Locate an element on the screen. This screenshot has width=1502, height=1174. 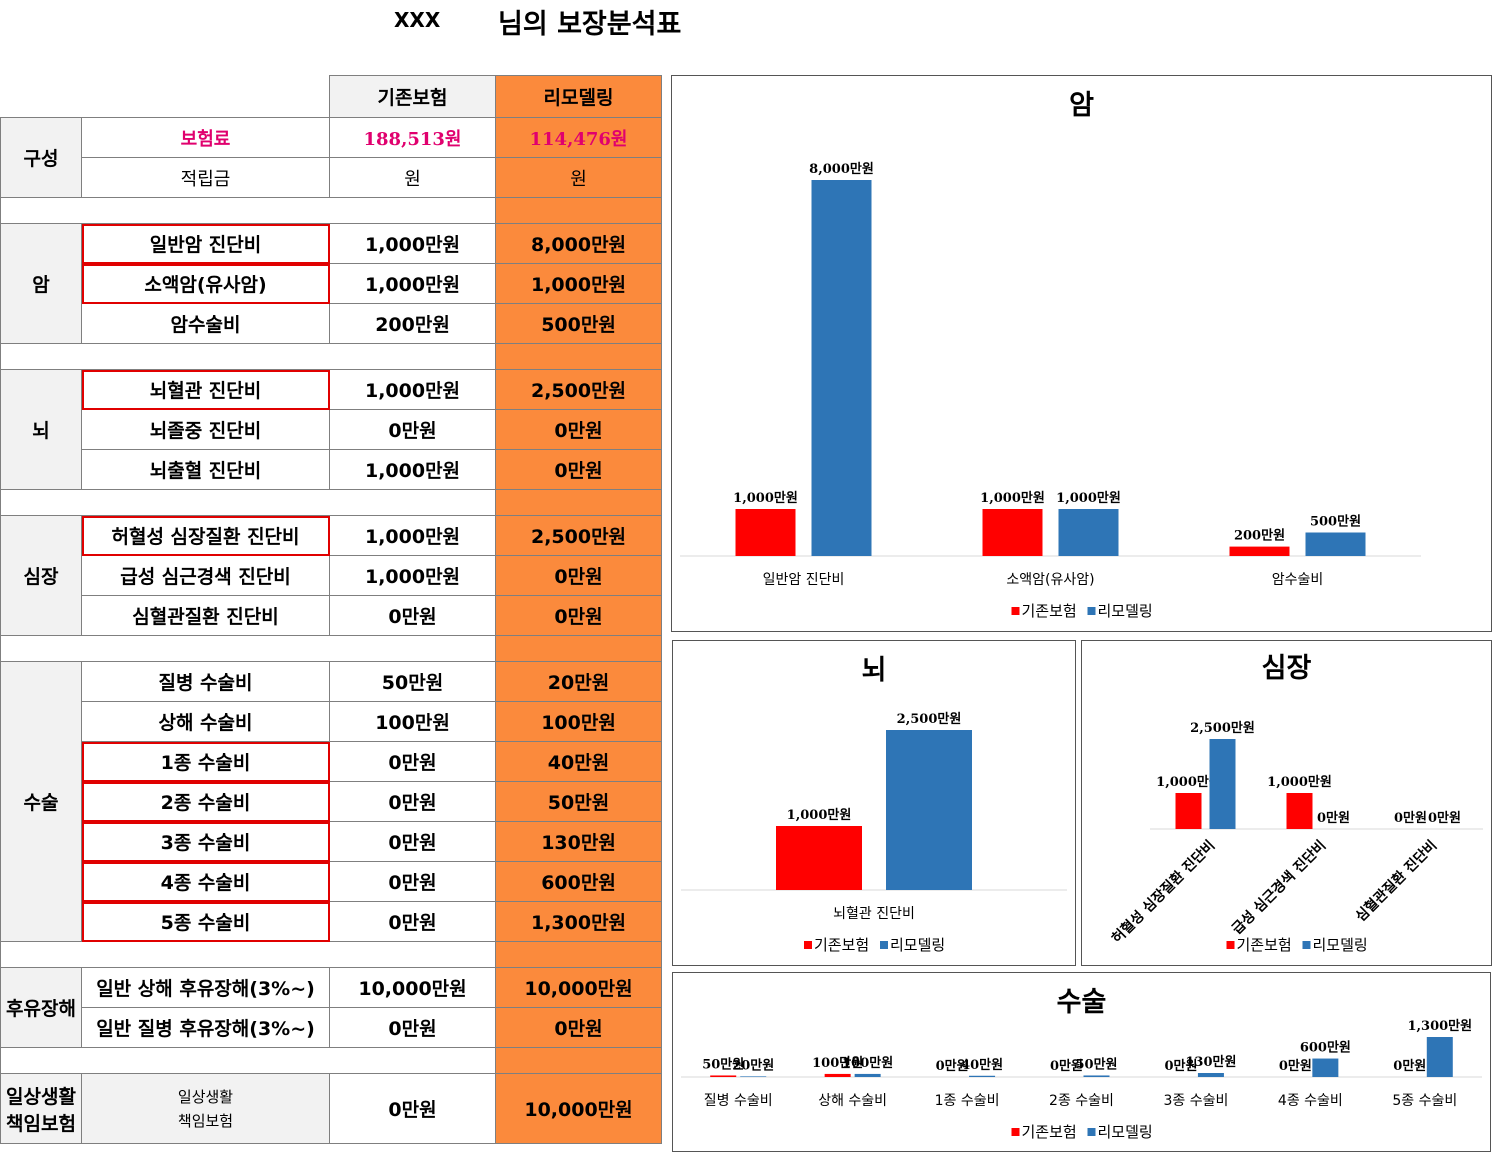
data-label: 1,300만원 is located at coordinates (1439, 1026).